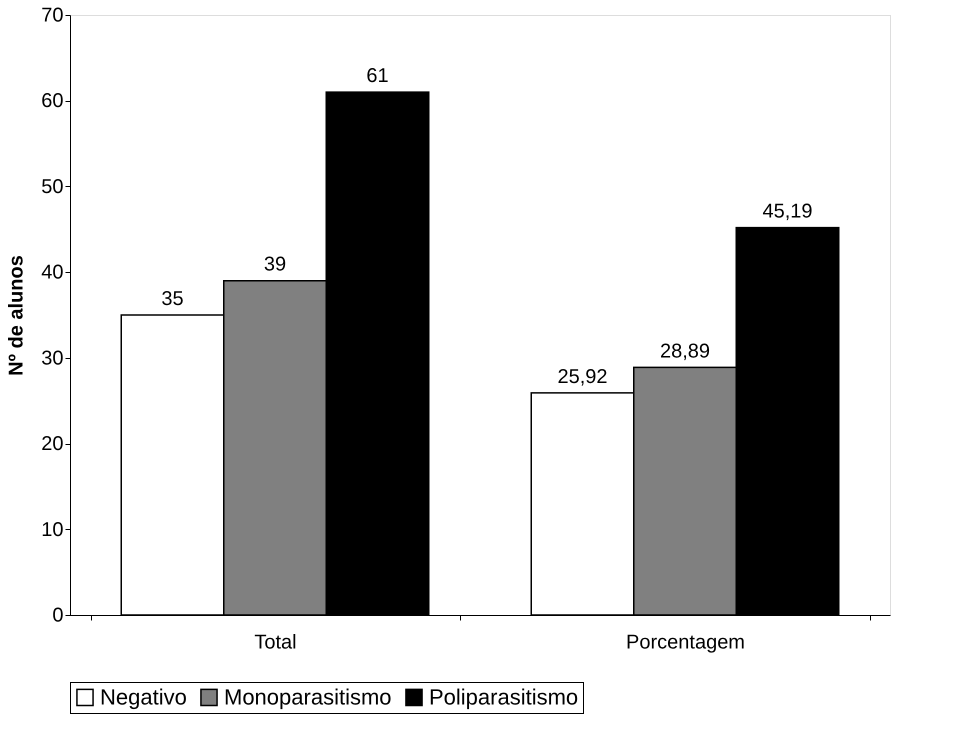  I want to click on y-tick-label: 20, so click(52, 444).